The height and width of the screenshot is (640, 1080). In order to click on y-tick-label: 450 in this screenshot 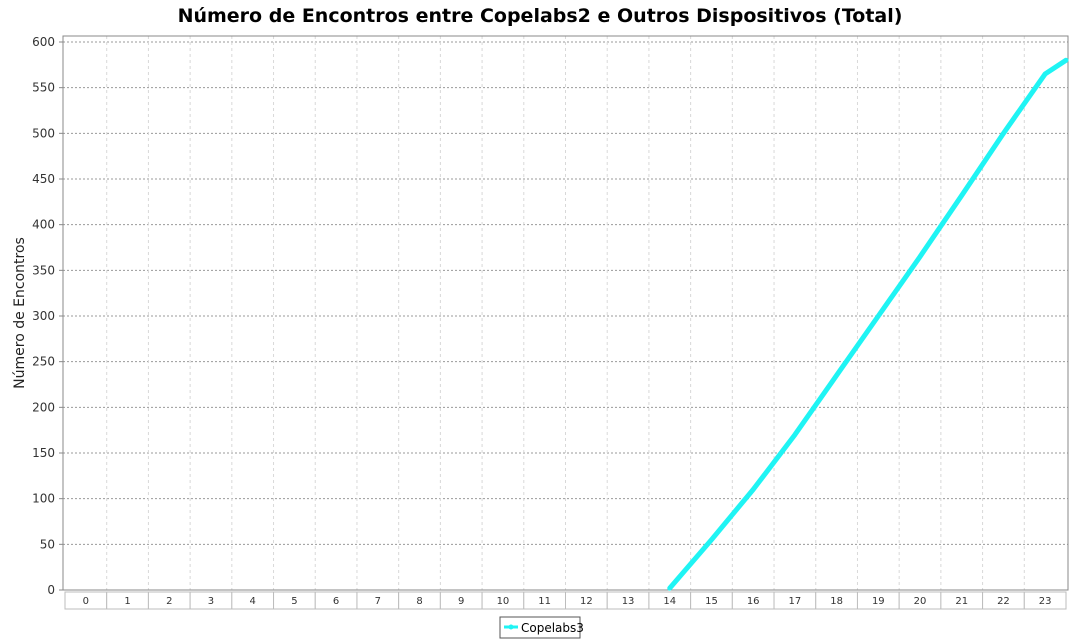, I will do `click(43, 179)`.